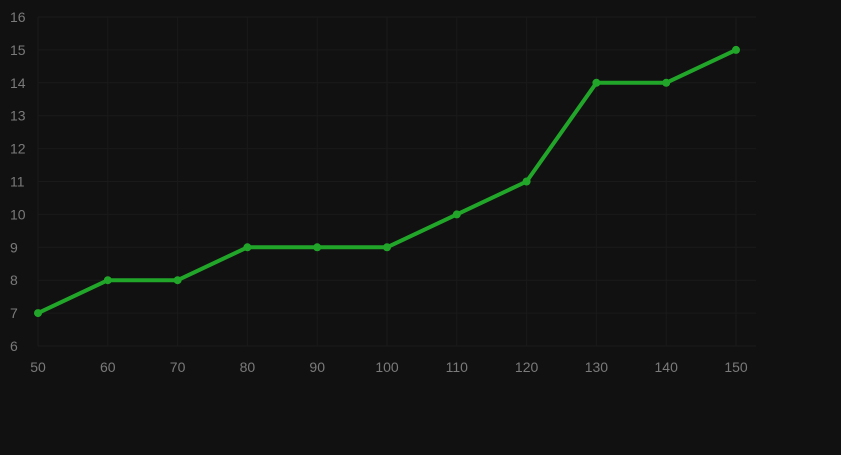 This screenshot has height=455, width=841. What do you see at coordinates (14, 247) in the screenshot?
I see `y-tick-label: 9` at bounding box center [14, 247].